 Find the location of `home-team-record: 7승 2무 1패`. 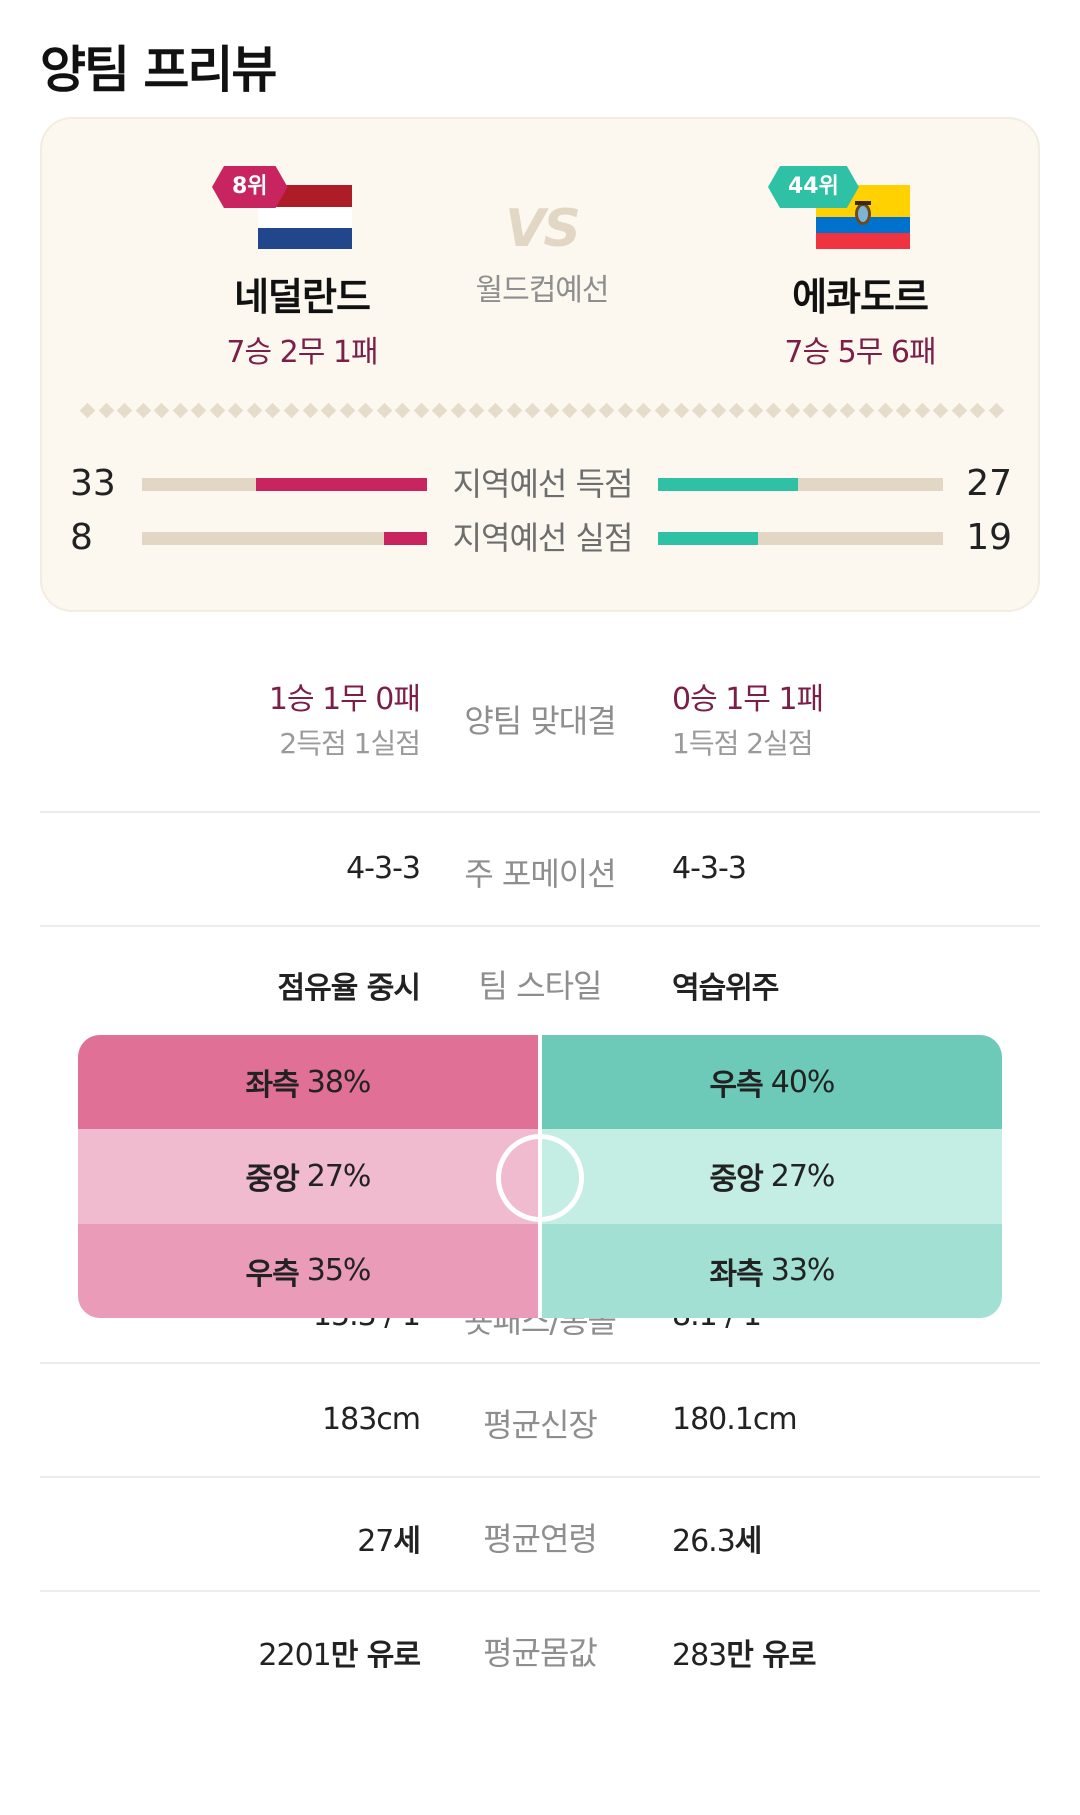

home-team-record: 7승 2무 1패 is located at coordinates (302, 352).